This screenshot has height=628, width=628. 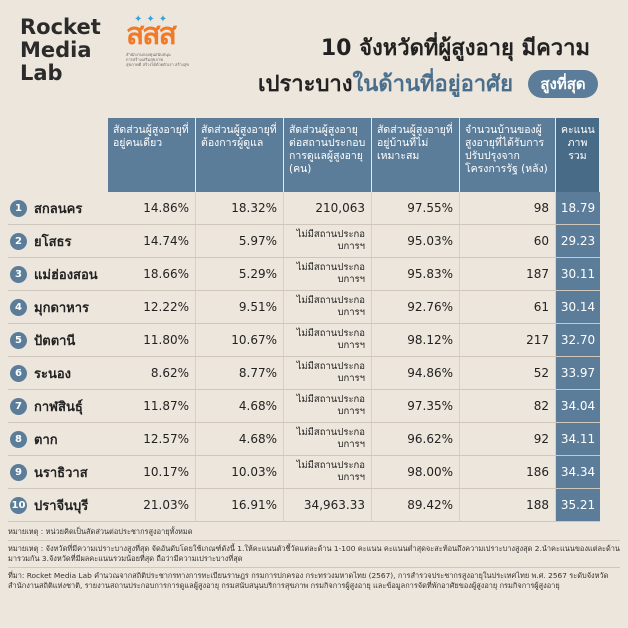 What do you see at coordinates (240, 307) in the screenshot?
I see `needs-caregiver-value: 9.51%` at bounding box center [240, 307].